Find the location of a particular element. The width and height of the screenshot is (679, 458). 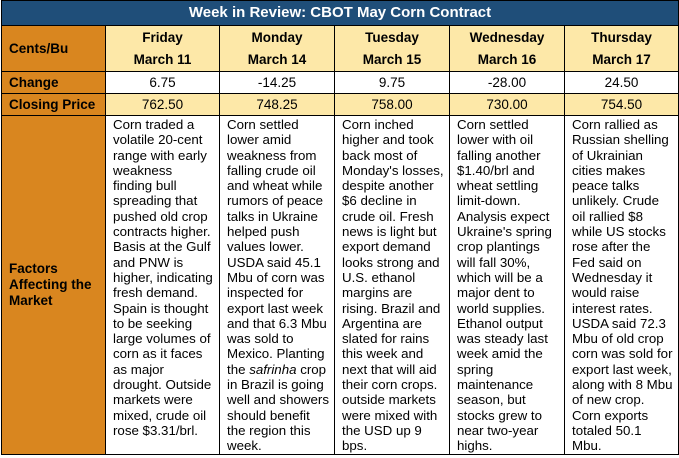

closing-price-monday: 748.25 is located at coordinates (277, 104).